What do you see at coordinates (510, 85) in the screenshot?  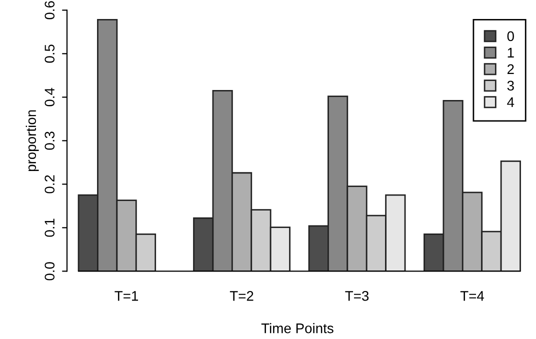 I see `legend-label: 3` at bounding box center [510, 85].